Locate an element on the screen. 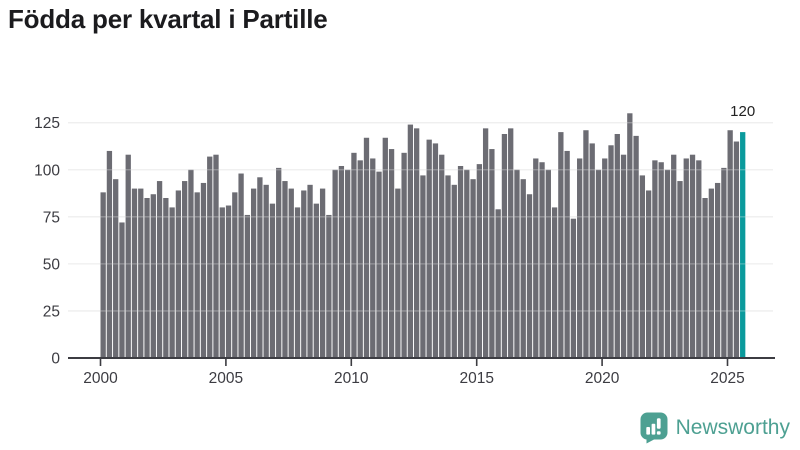 This screenshot has width=800, height=450. bar-2002q4 is located at coordinates (172, 282).